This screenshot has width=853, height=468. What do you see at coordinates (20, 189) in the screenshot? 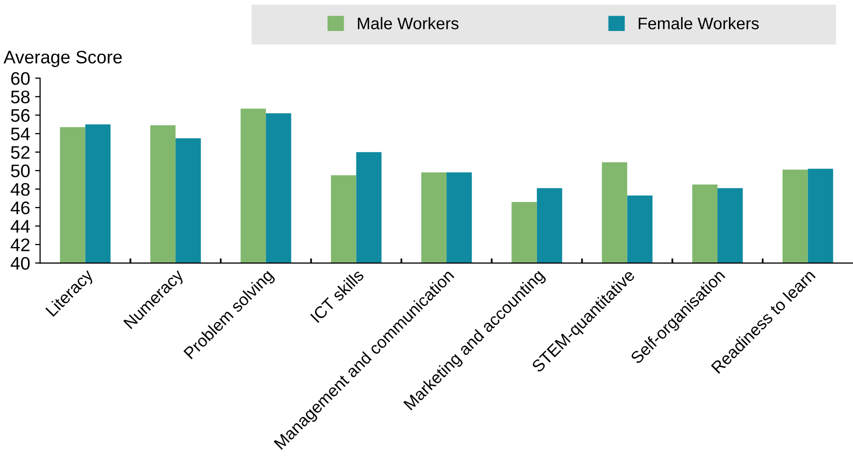
I see `y-tick-label: 48` at bounding box center [20, 189].